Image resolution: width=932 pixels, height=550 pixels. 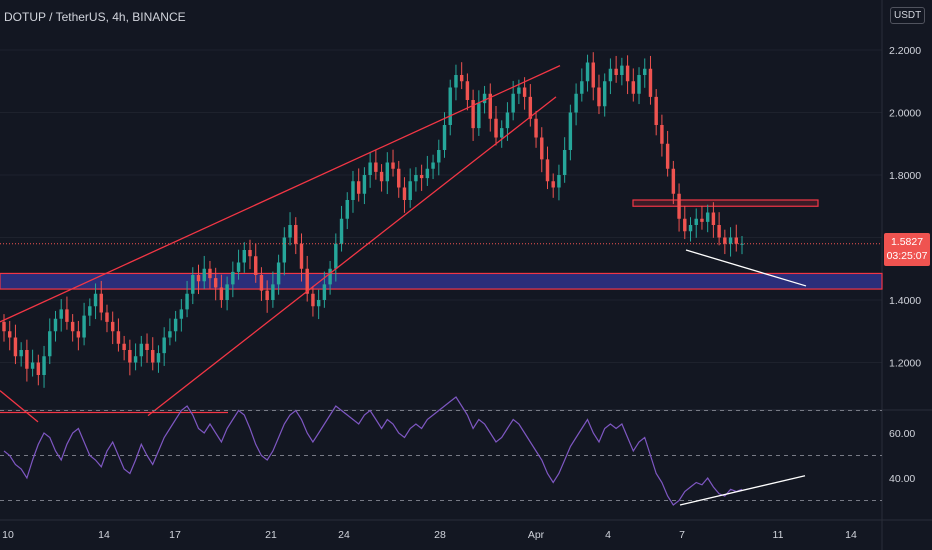 I want to click on price-tick-label: 1.2000, so click(x=905, y=364).